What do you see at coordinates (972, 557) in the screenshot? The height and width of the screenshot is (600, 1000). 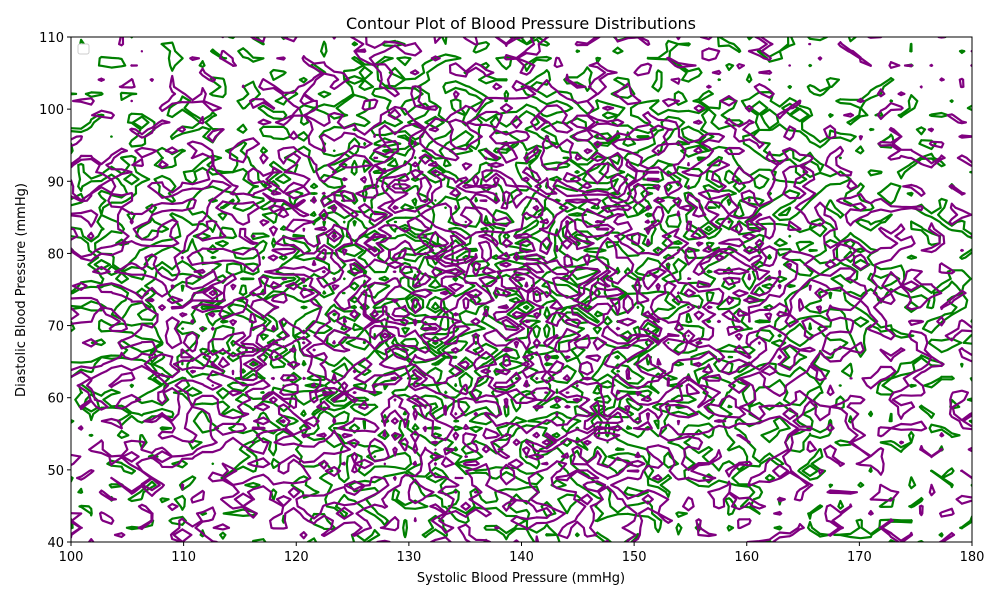 I see `x-tick-label: 180` at bounding box center [972, 557].